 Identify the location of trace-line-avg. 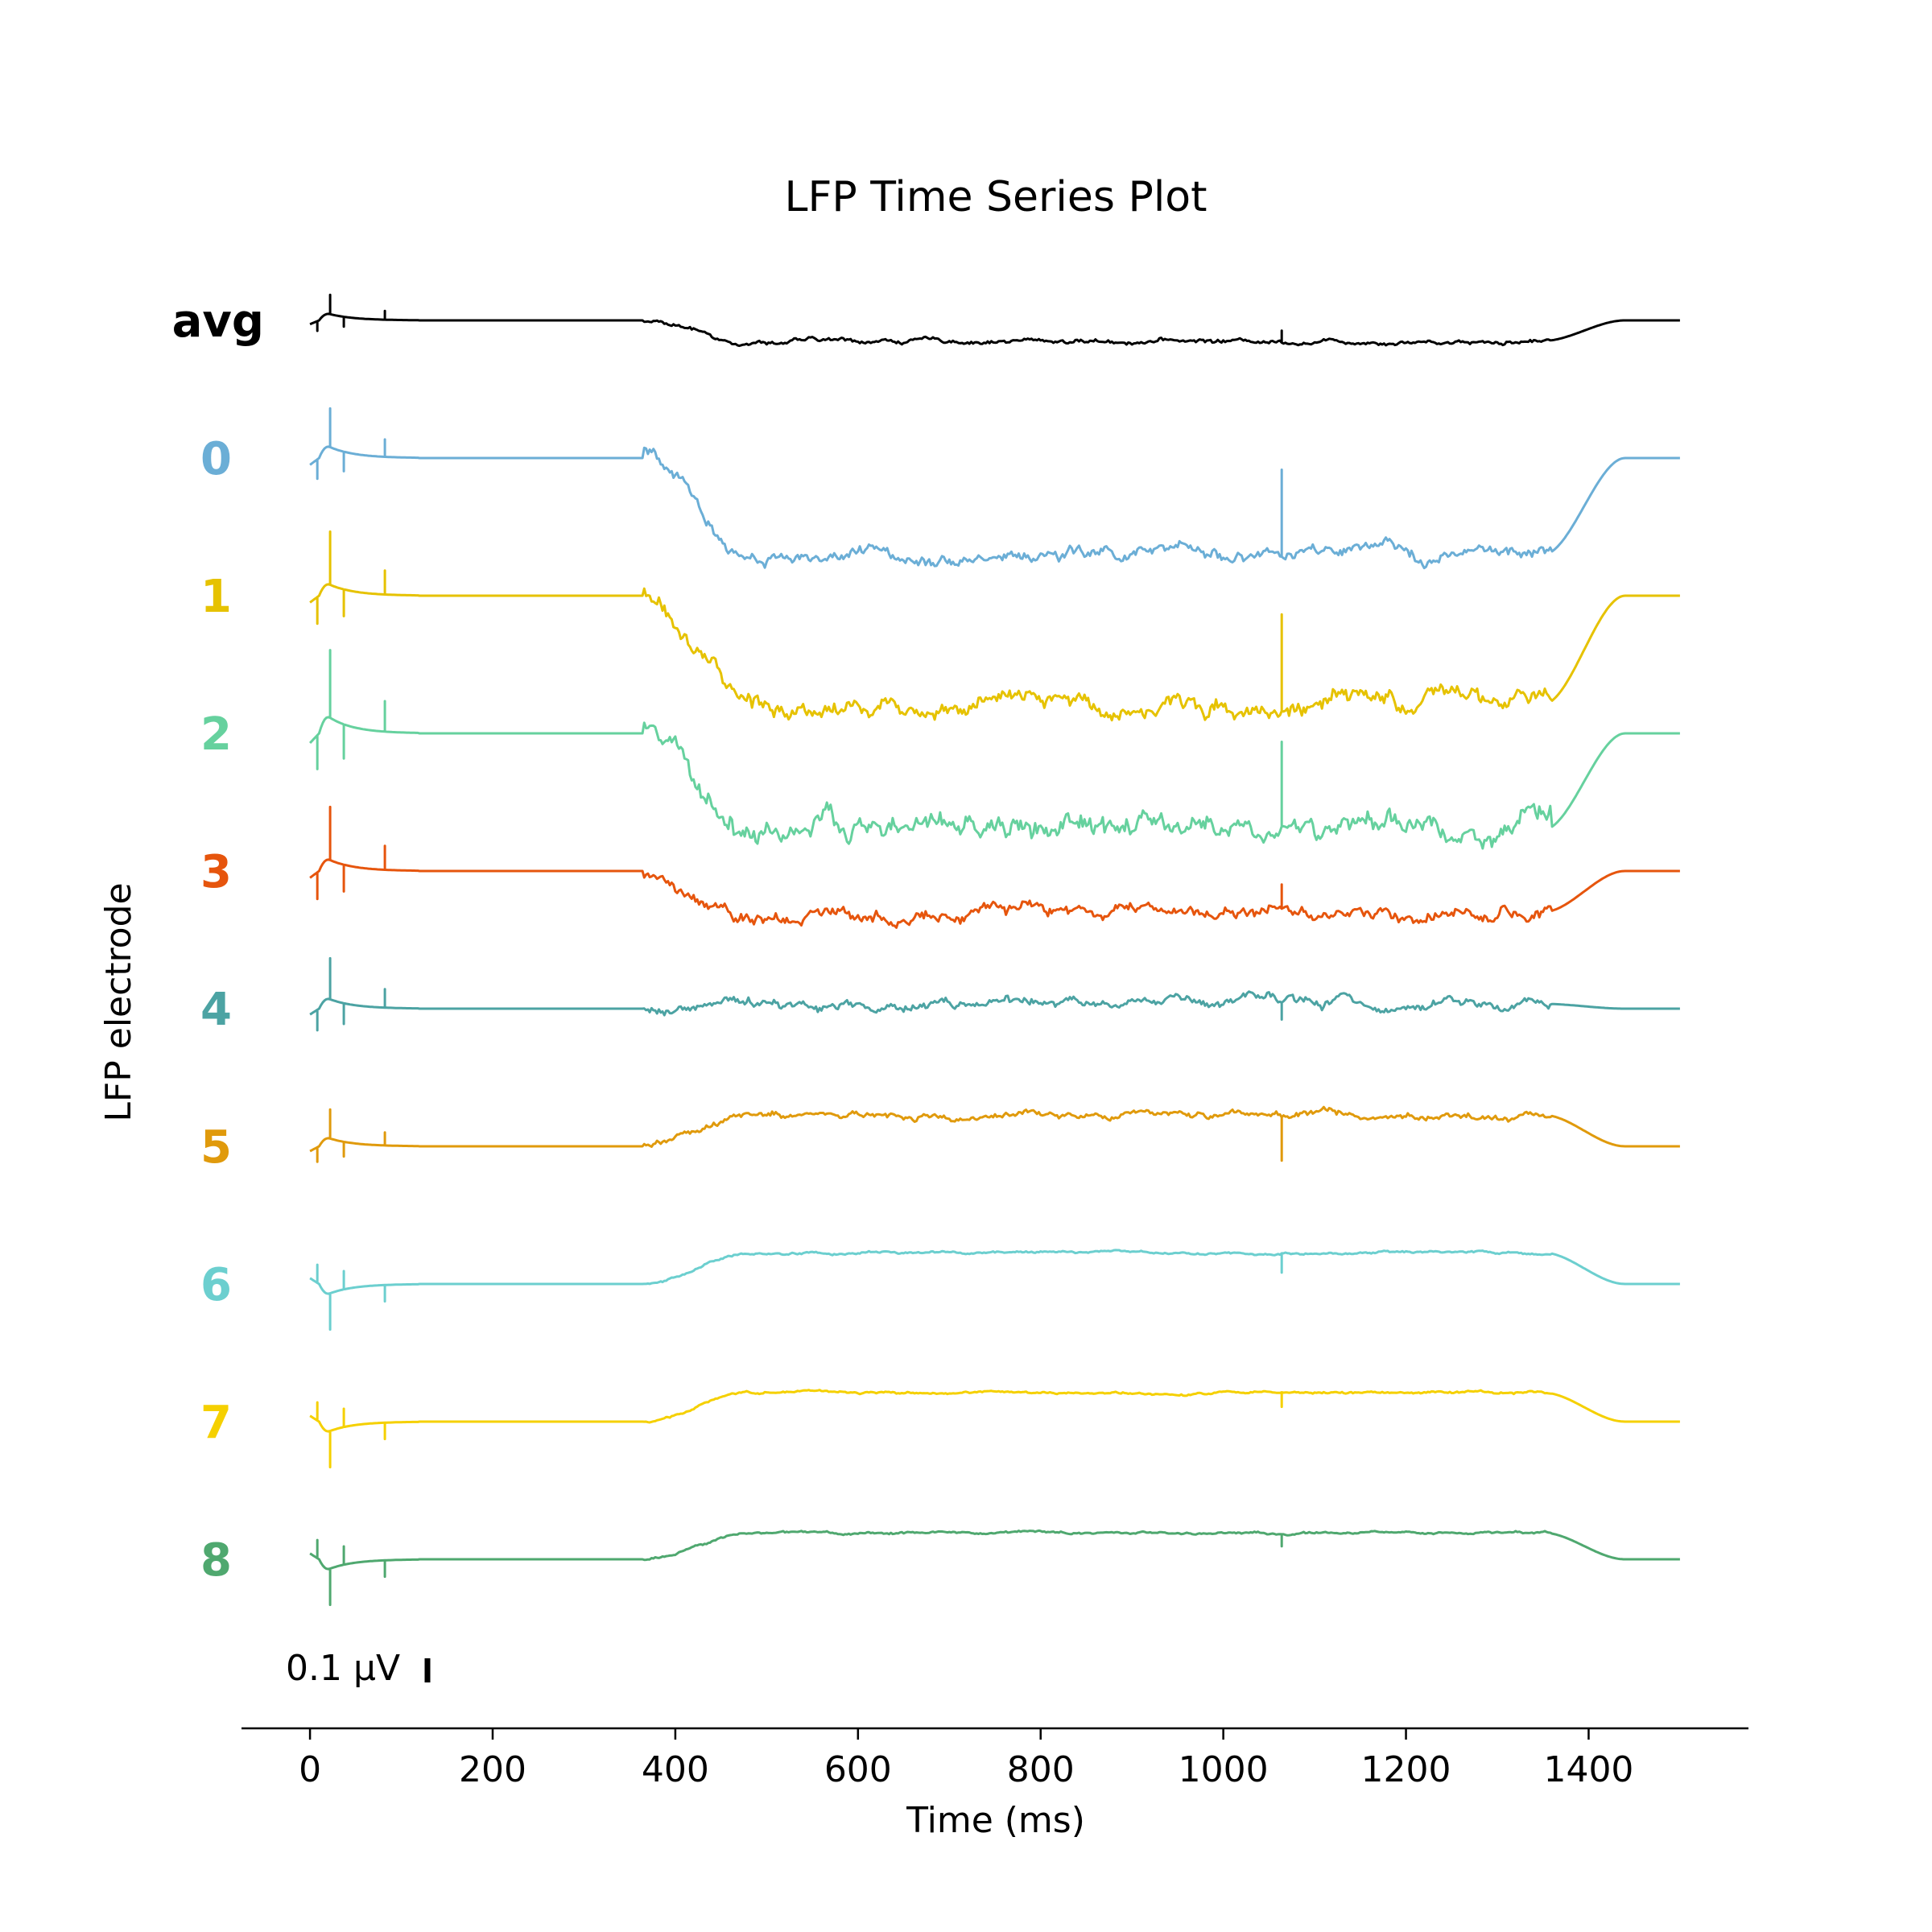
(994, 320).